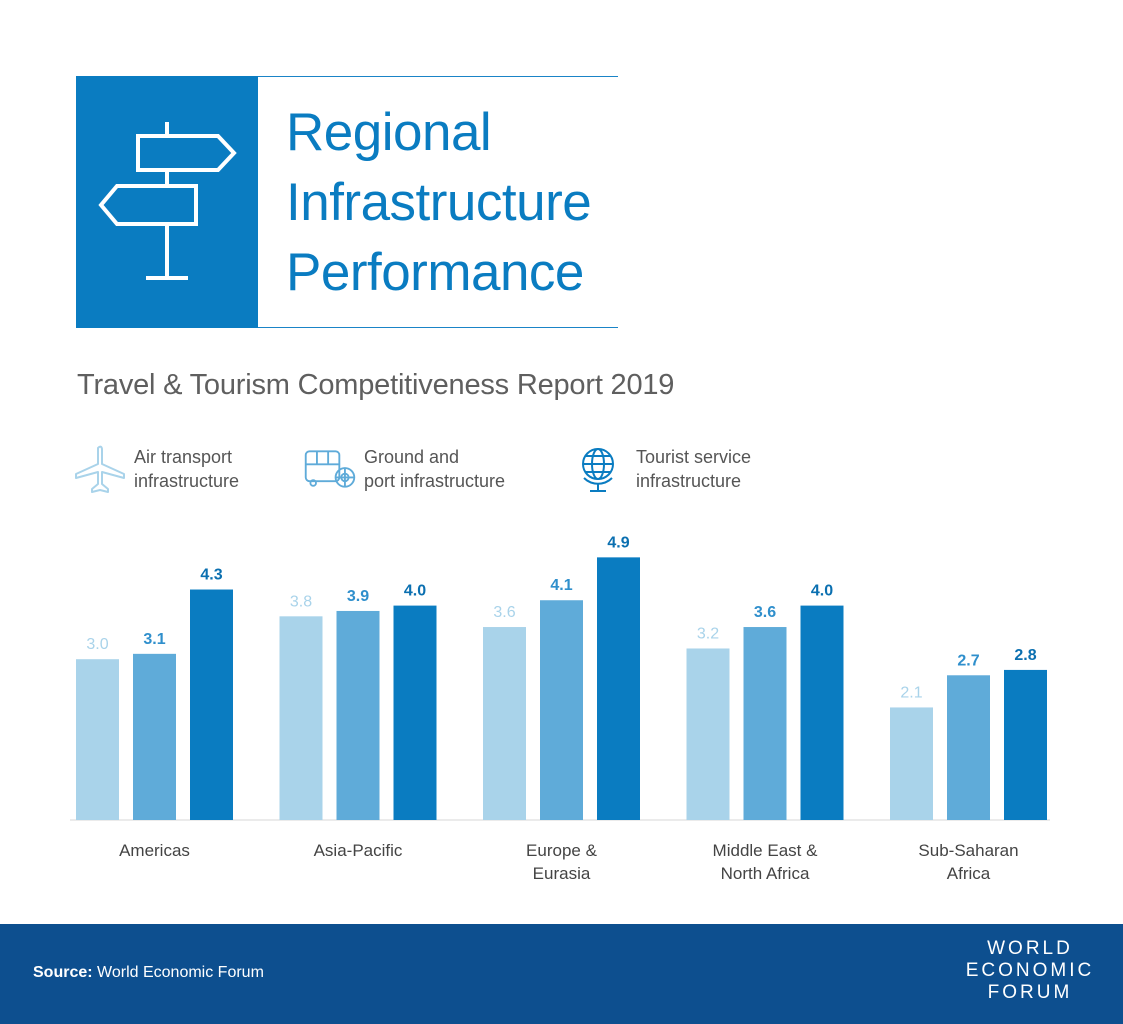  I want to click on header-block: Regional Infrastructure Performance, so click(347, 202).